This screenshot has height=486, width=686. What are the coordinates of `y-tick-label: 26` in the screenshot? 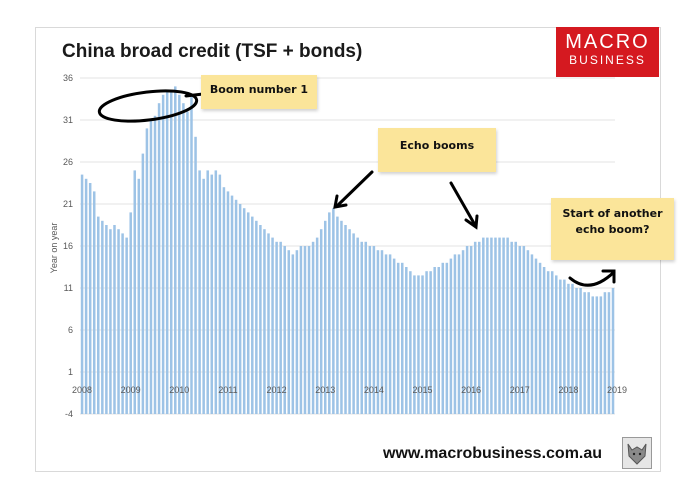 It's located at (68, 162).